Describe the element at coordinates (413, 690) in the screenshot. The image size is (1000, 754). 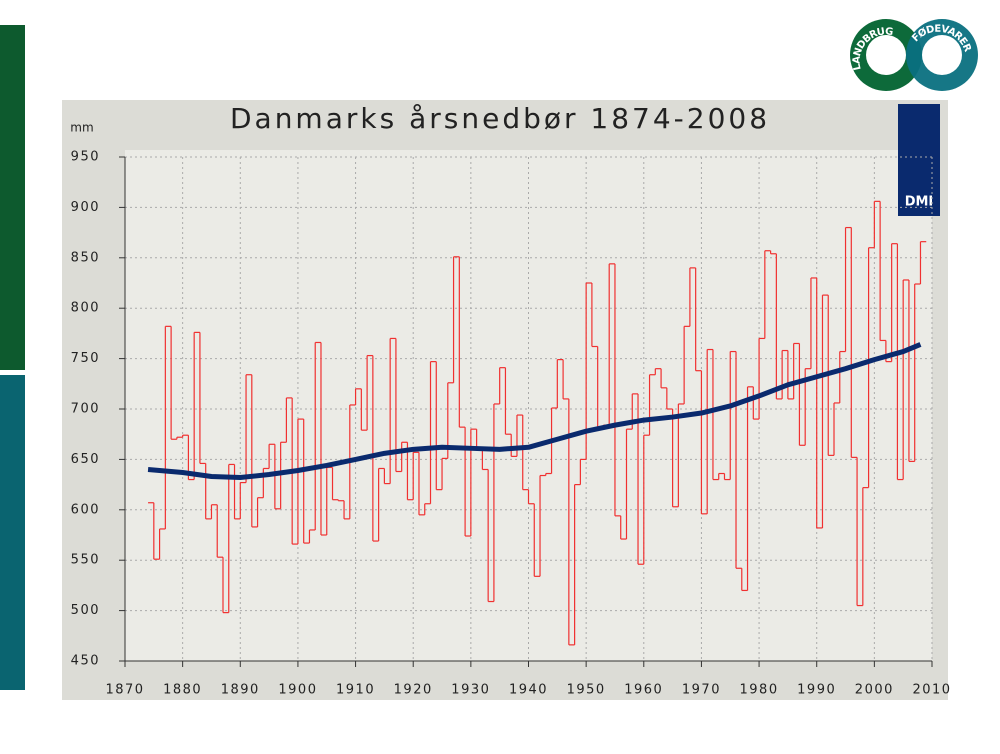
I see `x-tick-label: 1920` at that location.